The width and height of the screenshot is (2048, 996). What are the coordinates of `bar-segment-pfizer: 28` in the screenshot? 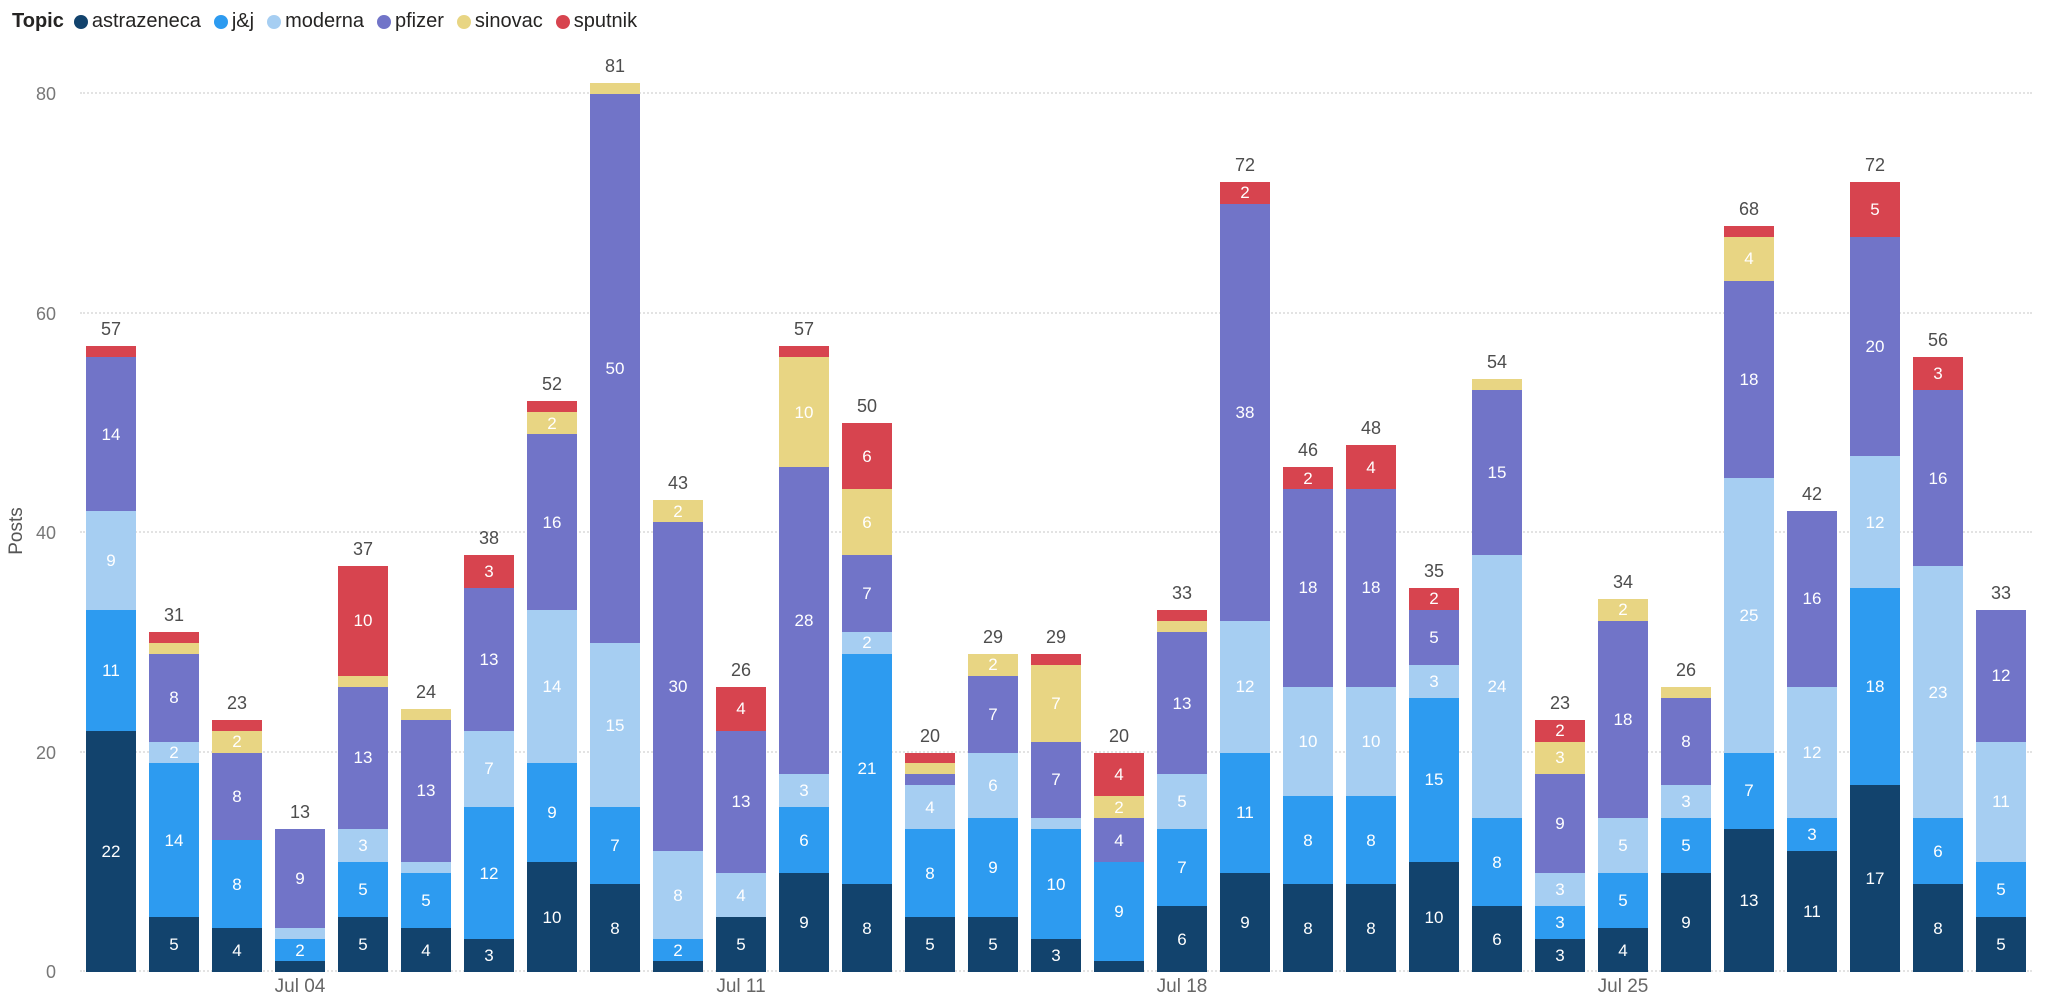 It's located at (804, 621).